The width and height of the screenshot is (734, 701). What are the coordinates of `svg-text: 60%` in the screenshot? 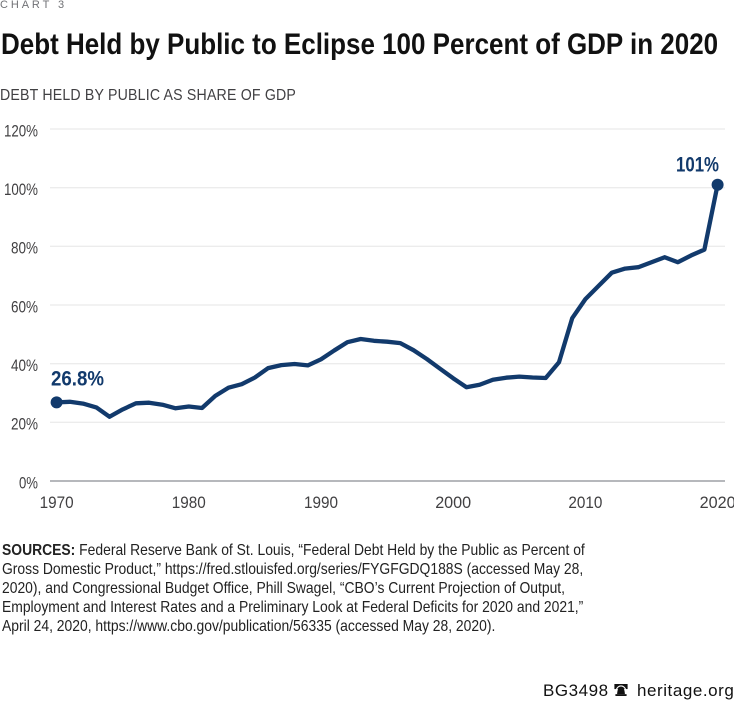 It's located at (24, 306).